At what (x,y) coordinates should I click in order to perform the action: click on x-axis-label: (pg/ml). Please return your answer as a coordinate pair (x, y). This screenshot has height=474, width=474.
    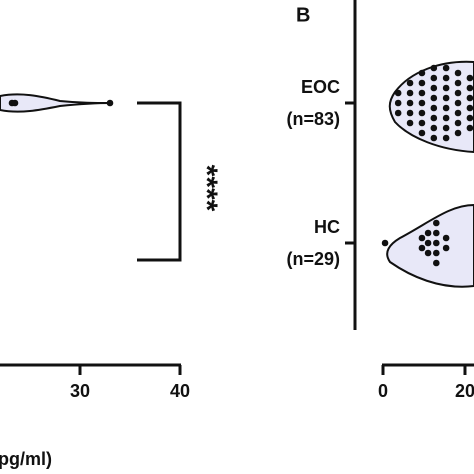
    Looking at the image, I should click on (26, 459).